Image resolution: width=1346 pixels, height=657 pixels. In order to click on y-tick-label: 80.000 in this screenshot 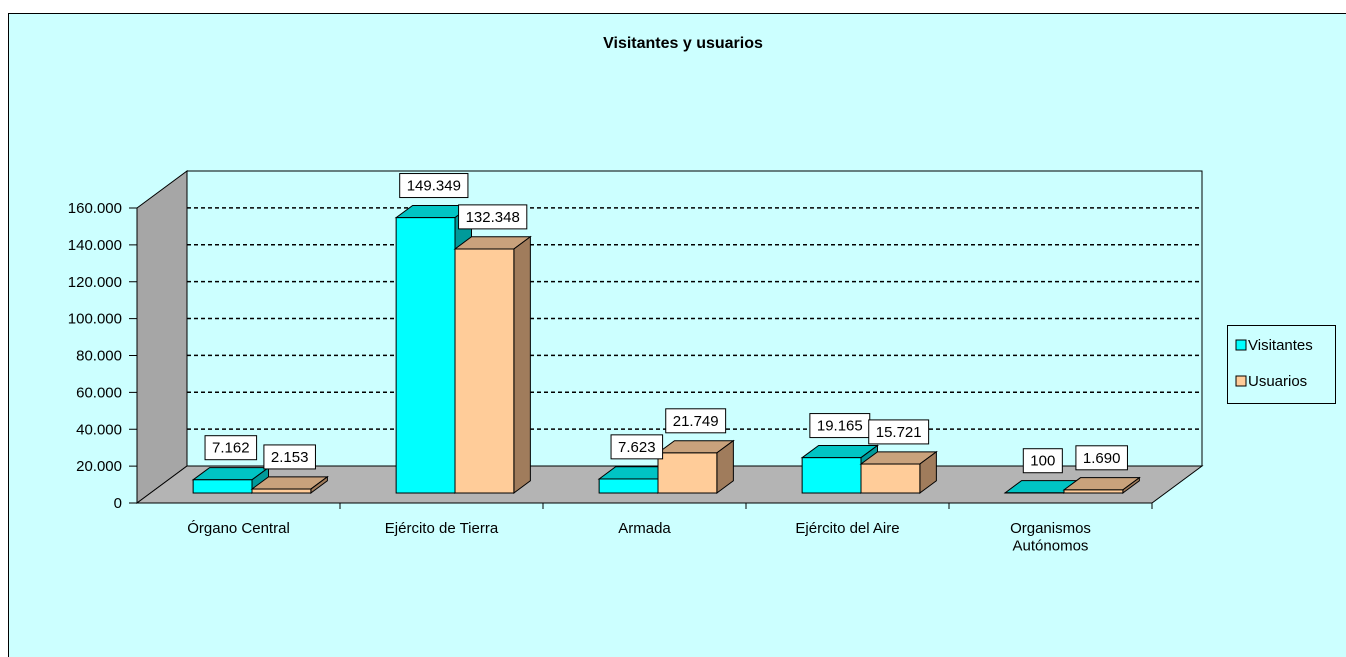, I will do `click(99, 356)`.